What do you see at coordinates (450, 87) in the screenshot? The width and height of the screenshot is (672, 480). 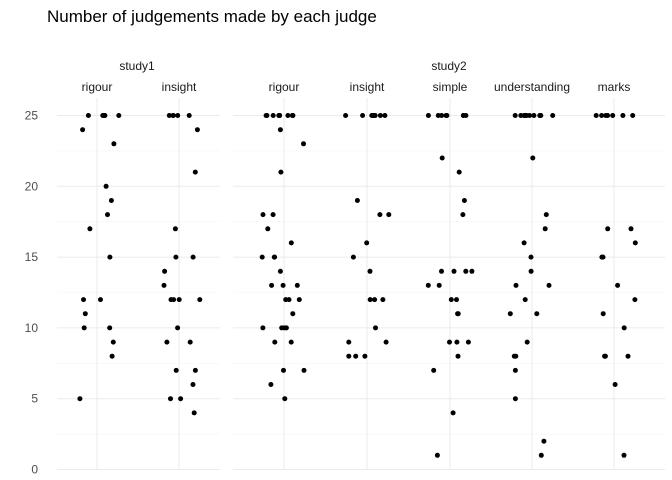 I see `panel-label: simple` at bounding box center [450, 87].